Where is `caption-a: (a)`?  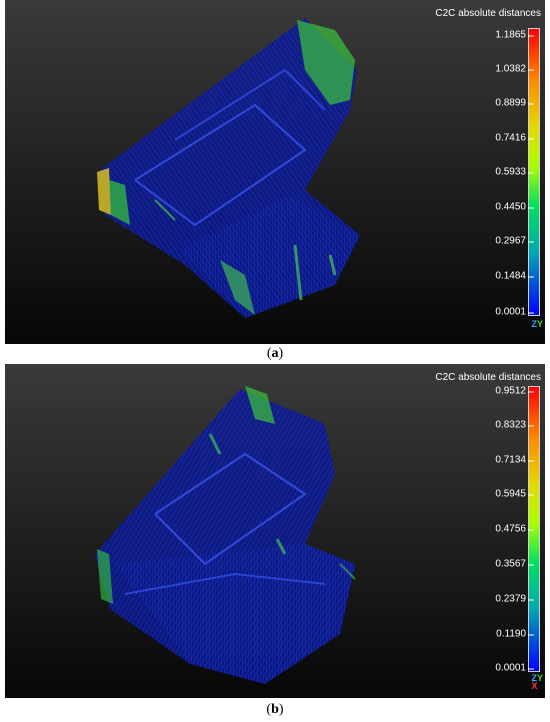
caption-a: (a) is located at coordinates (275, 353).